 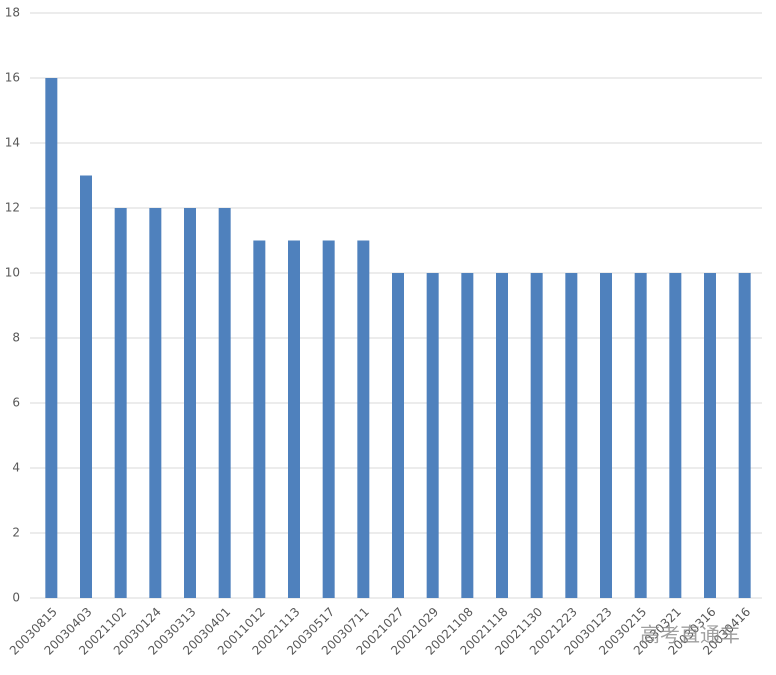 What do you see at coordinates (16, 403) in the screenshot?
I see `y-tick-label: 6` at bounding box center [16, 403].